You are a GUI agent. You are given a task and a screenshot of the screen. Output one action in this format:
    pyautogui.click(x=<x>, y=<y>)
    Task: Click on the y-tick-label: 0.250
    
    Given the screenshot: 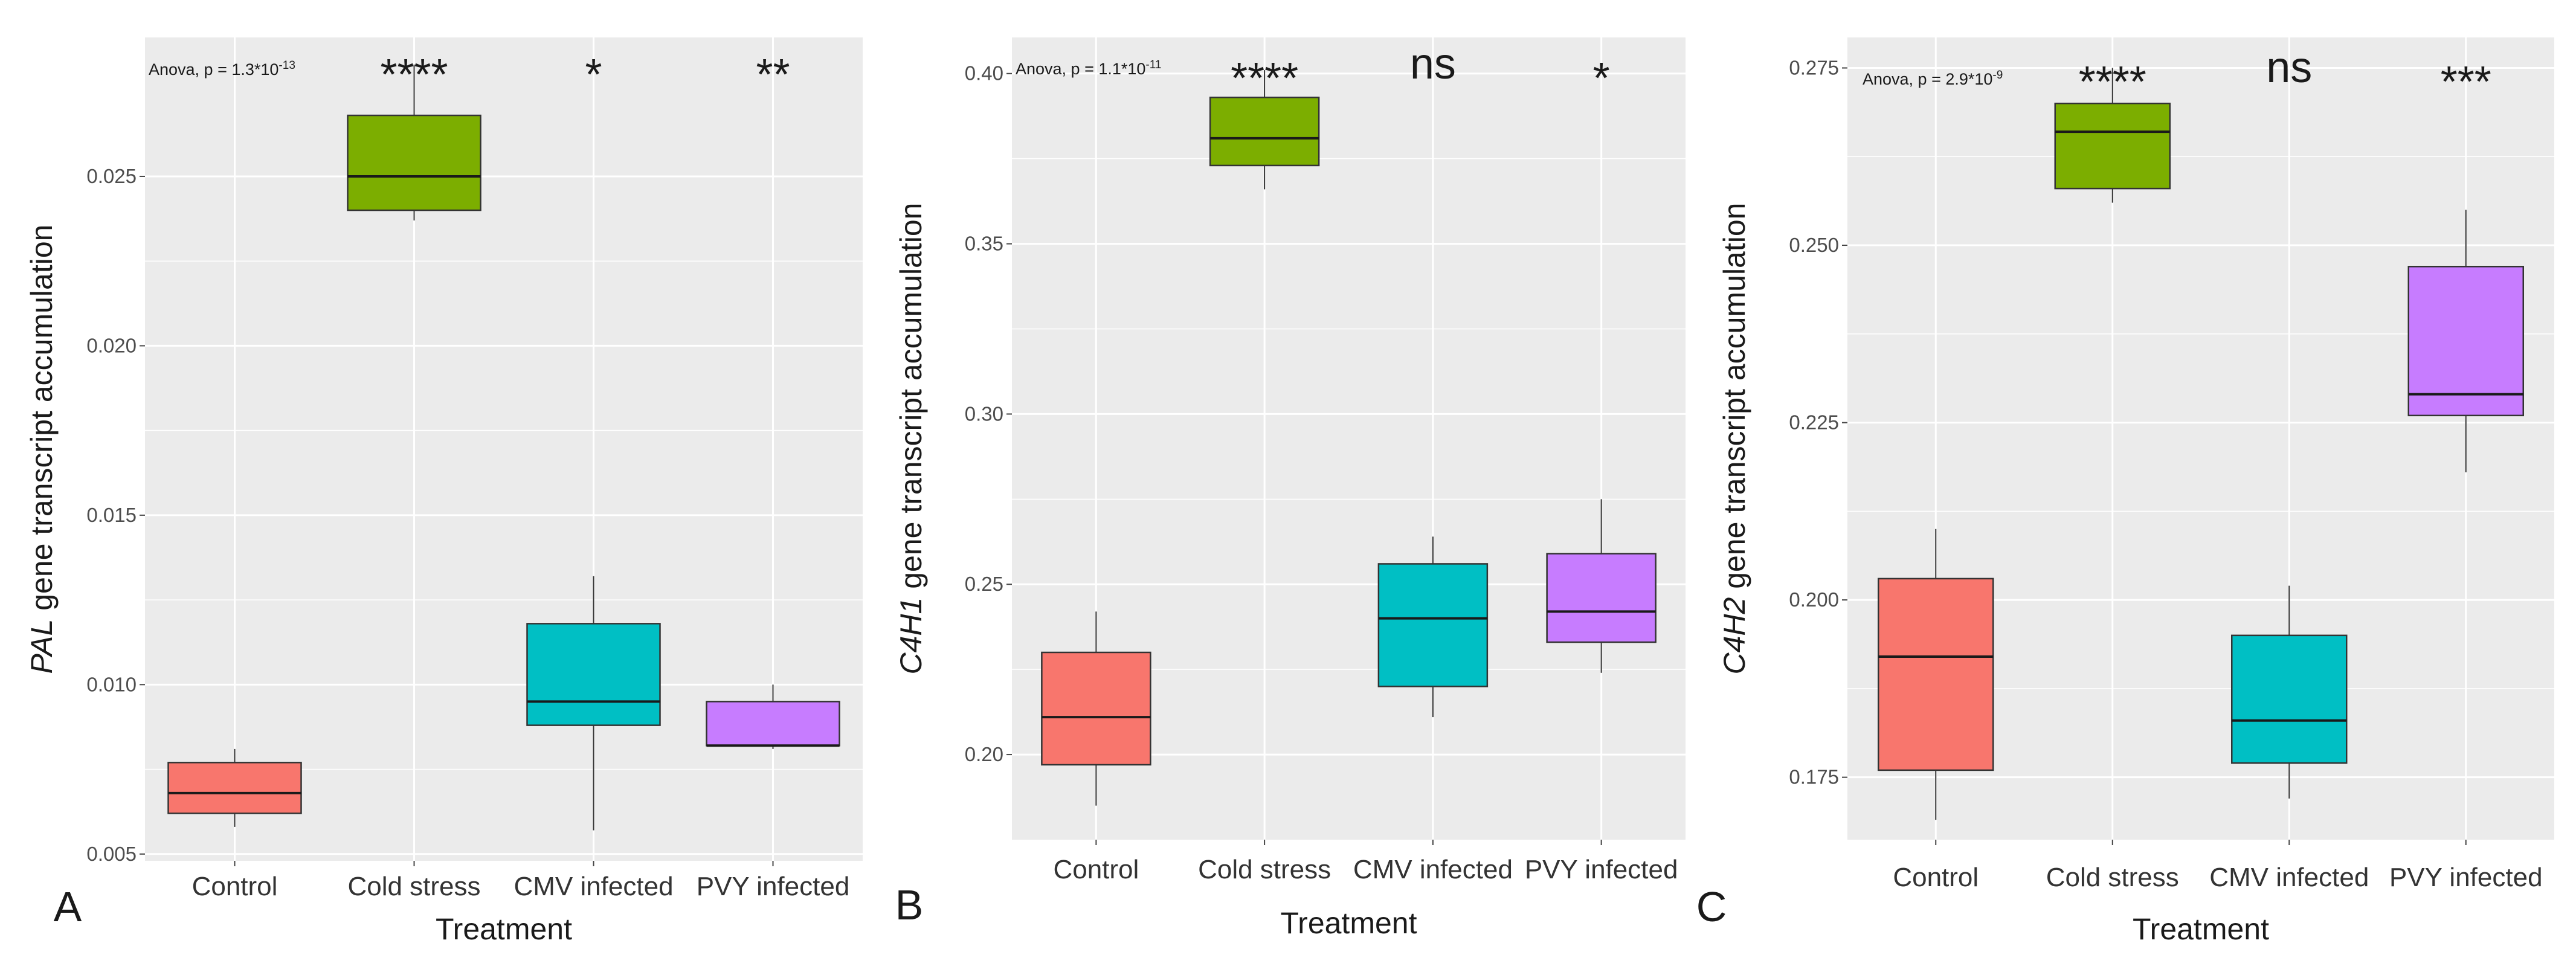 What is the action you would take?
    pyautogui.click(x=1814, y=245)
    